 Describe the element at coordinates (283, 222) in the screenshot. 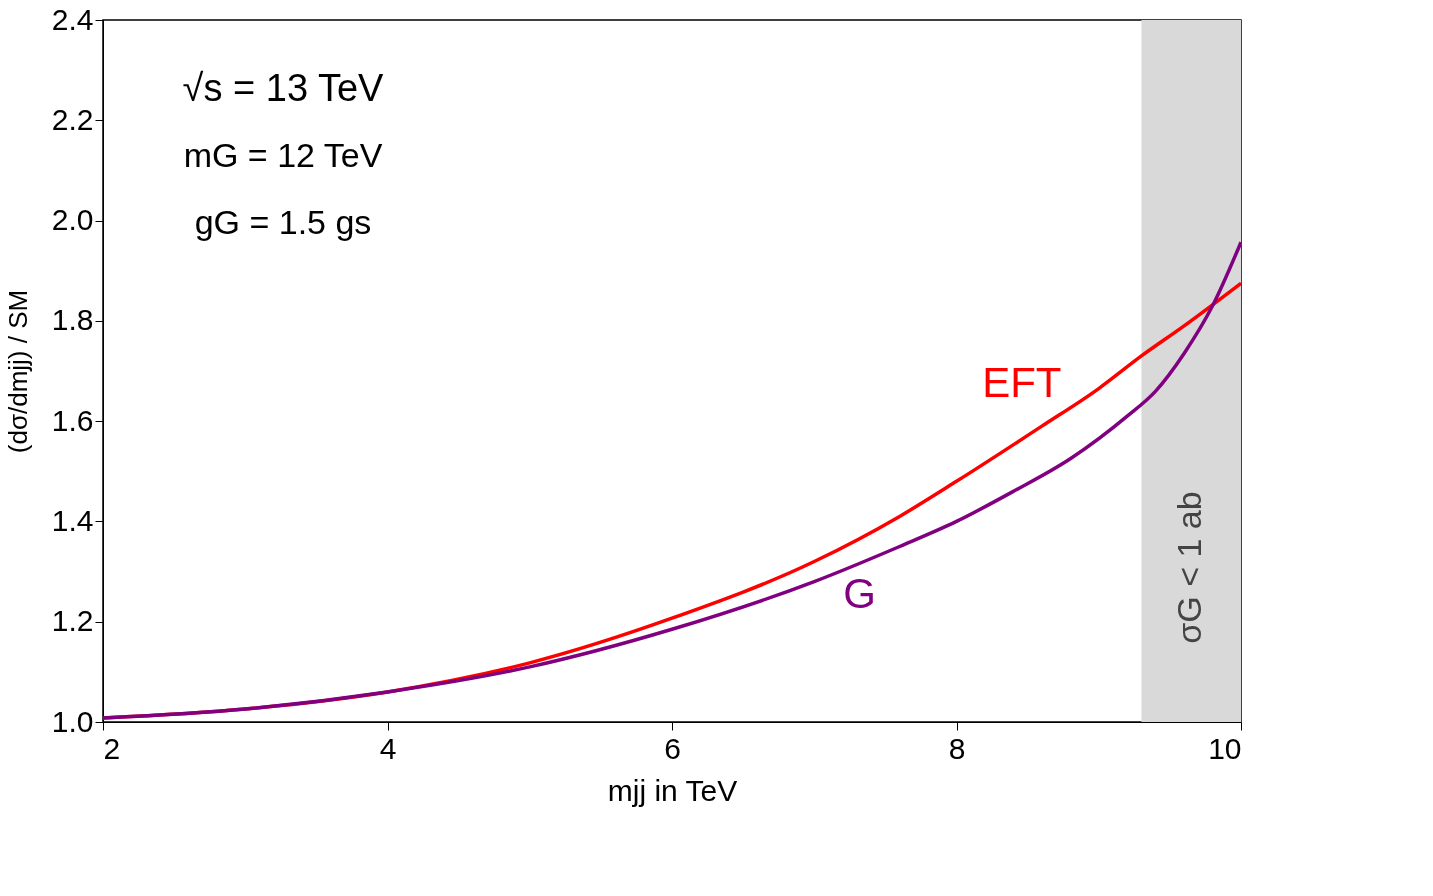

I see `annotation: gG = 1.5 gs` at that location.